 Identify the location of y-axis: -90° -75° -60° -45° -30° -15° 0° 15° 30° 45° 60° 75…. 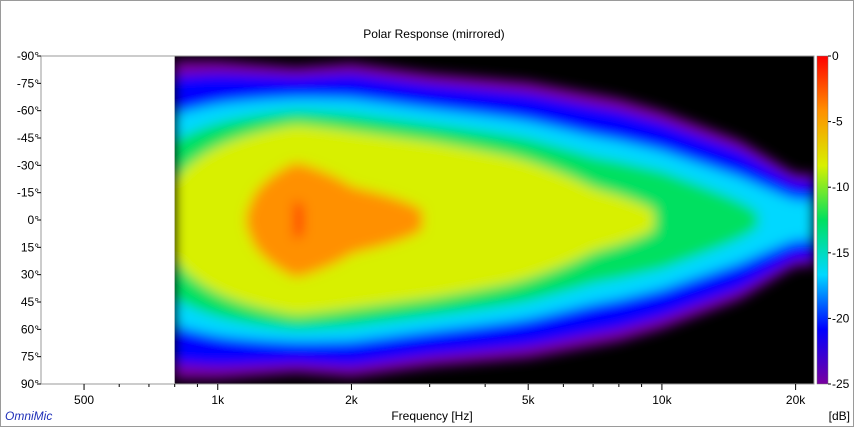
(29, 220).